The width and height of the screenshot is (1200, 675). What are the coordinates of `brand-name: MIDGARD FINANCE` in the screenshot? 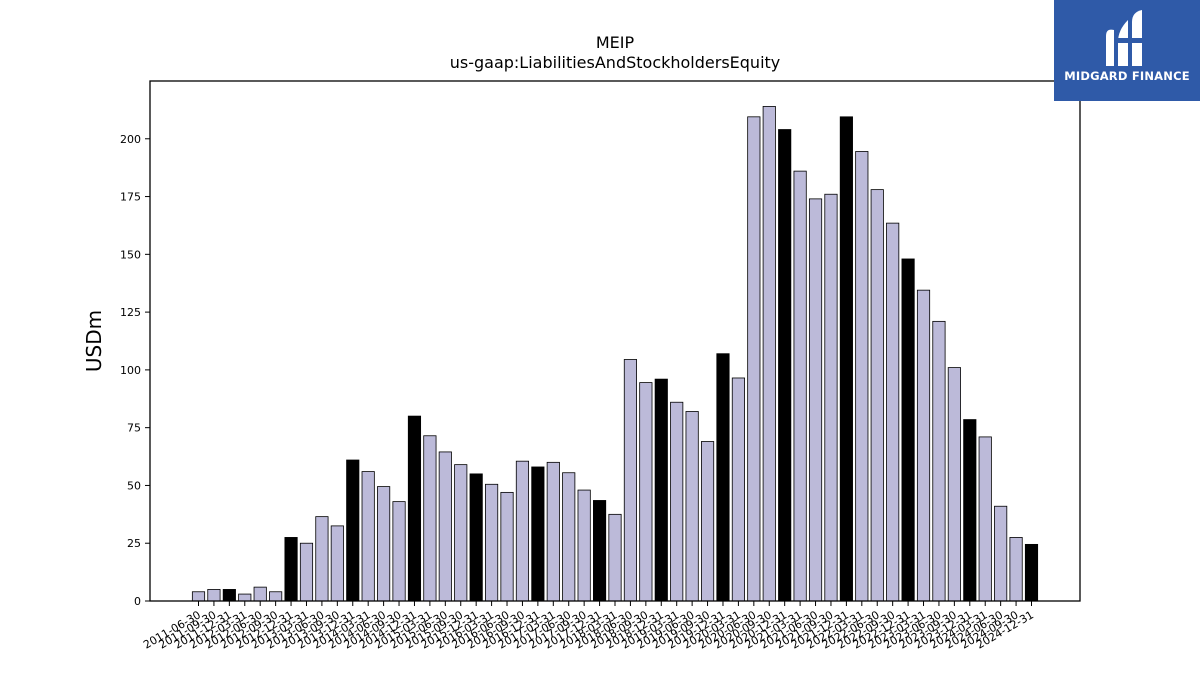 It's located at (1127, 76).